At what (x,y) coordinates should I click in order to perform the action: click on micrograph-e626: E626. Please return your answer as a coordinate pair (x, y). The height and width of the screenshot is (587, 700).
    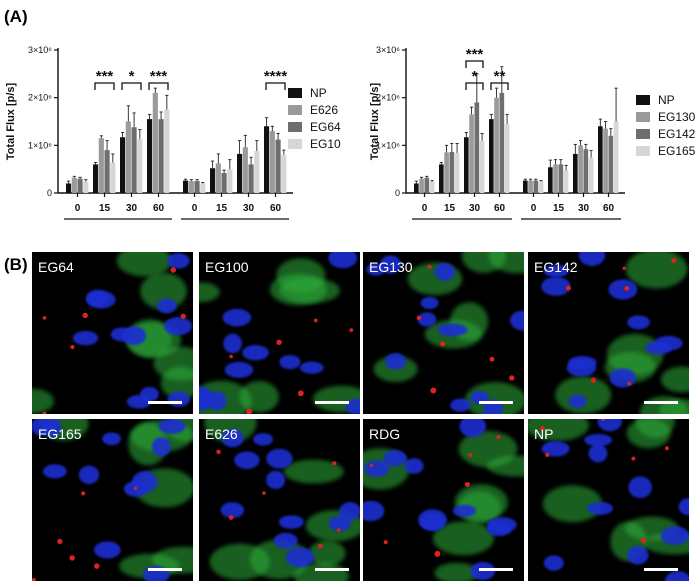
    Looking at the image, I should click on (279, 500).